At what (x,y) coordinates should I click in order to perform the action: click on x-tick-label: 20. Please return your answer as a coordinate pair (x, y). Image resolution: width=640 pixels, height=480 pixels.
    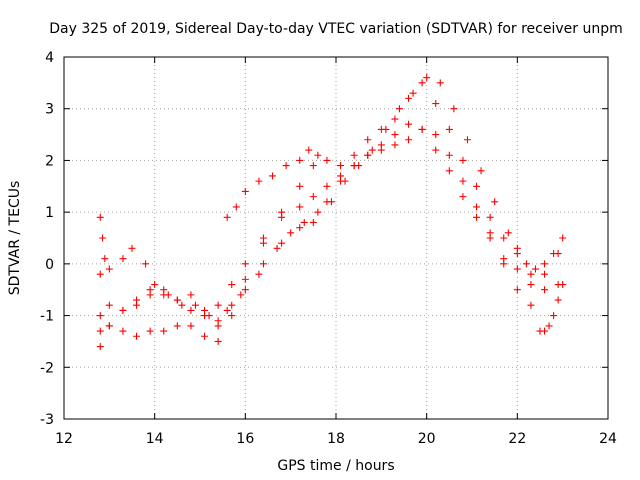
    Looking at the image, I should click on (427, 439).